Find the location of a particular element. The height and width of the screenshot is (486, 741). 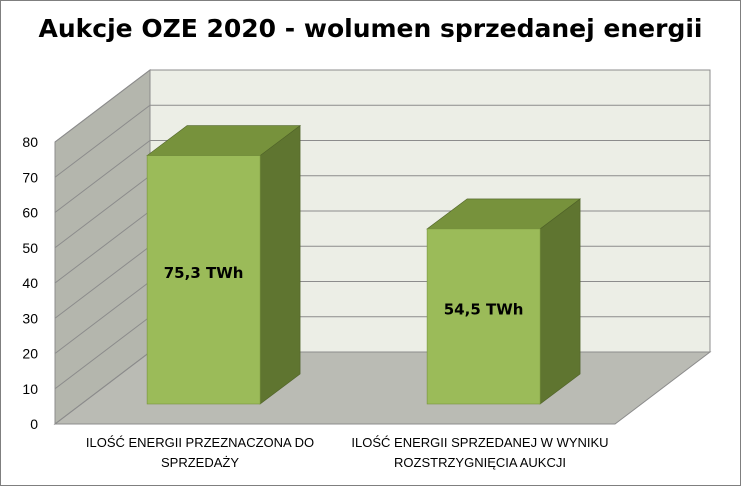

category-label: ILOŚĆ ENERGII PRZEZNACZONA DO SPRZEDAŻY is located at coordinates (200, 452).